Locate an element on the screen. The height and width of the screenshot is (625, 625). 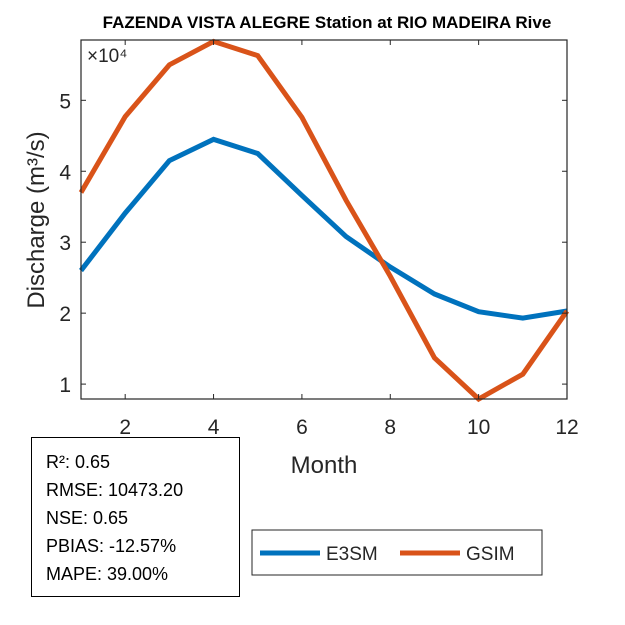
y-exponent-label: ×10⁴ is located at coordinates (107, 56).